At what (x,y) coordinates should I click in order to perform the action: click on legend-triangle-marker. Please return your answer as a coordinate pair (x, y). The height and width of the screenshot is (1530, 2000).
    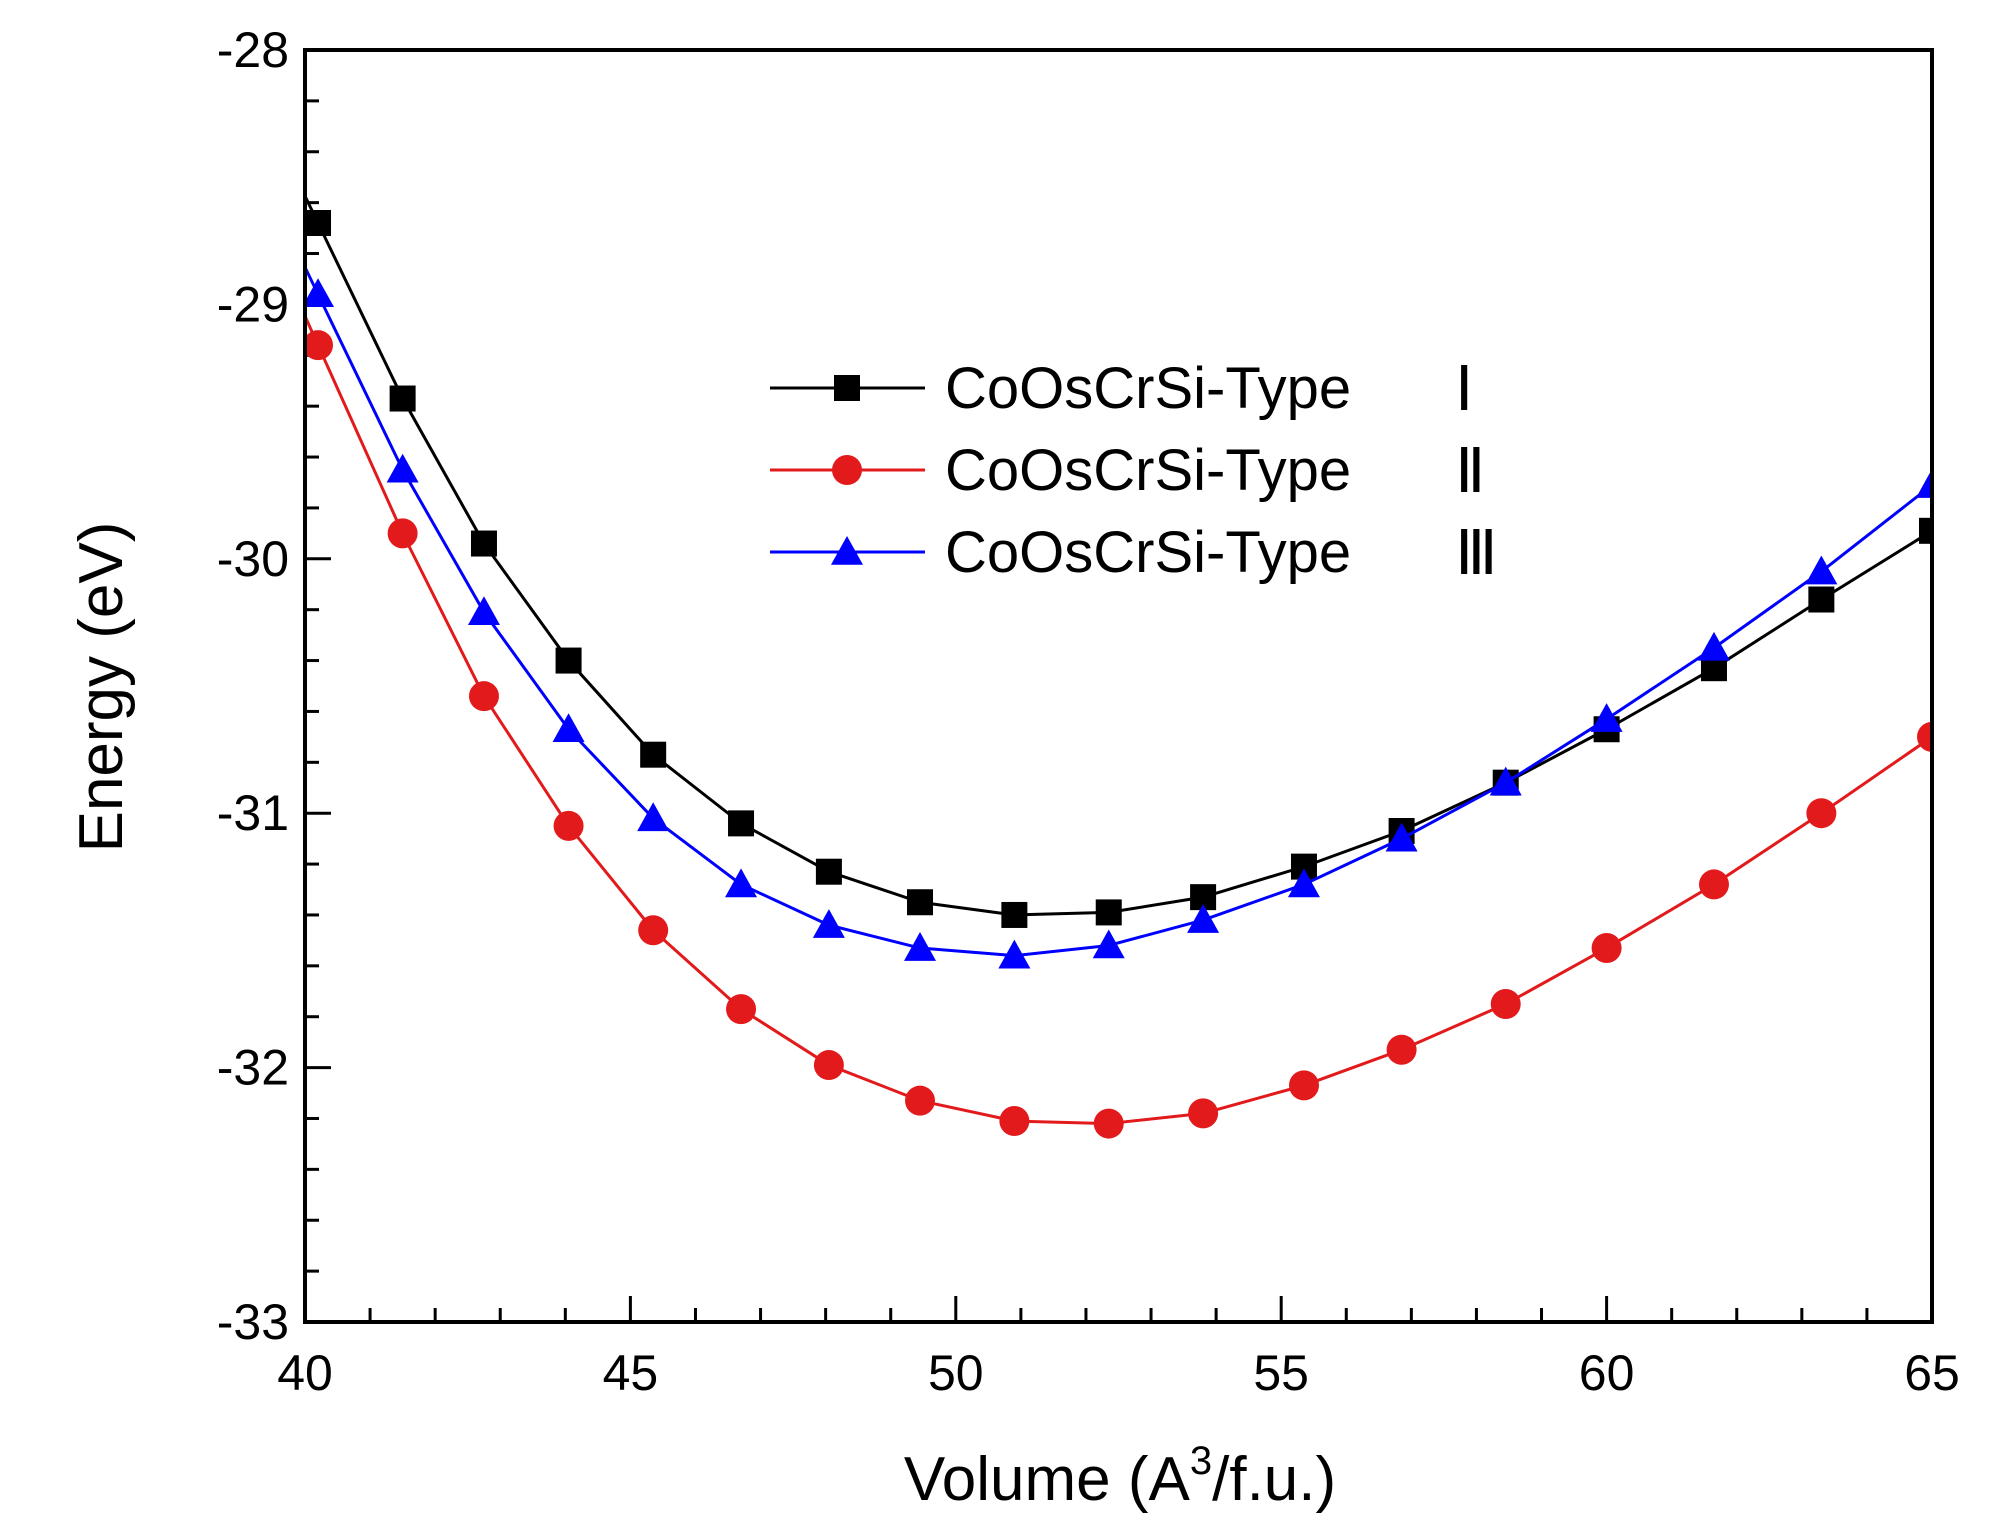
    Looking at the image, I should click on (847, 550).